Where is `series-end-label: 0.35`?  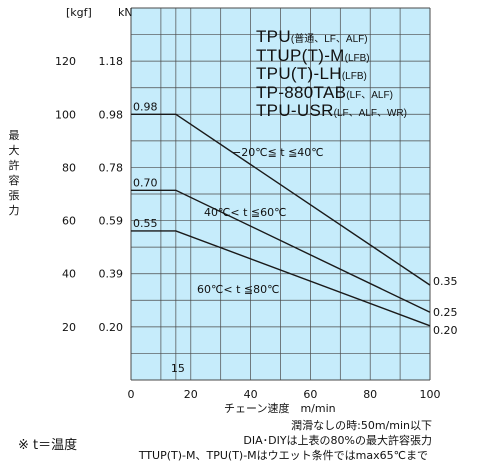 series-end-label: 0.35 is located at coordinates (445, 281).